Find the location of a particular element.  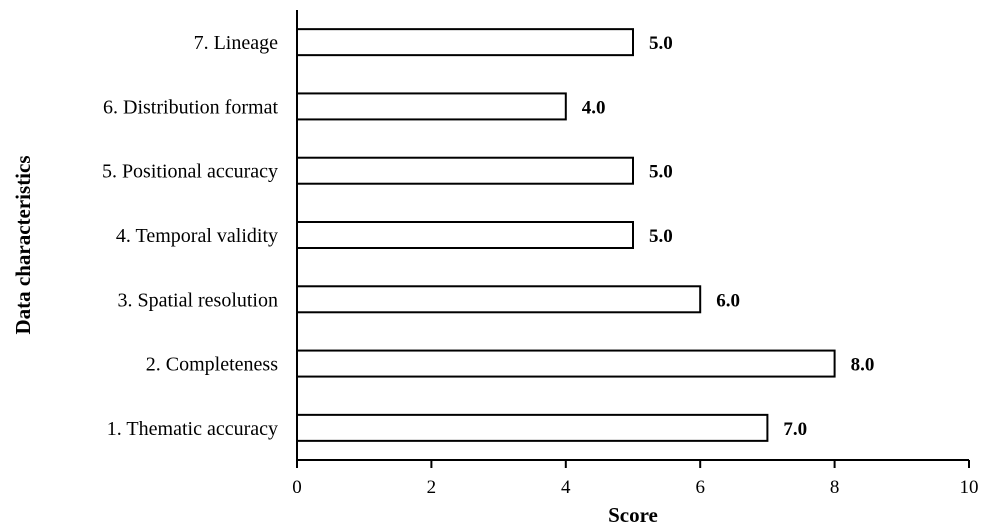

x-tick-label: 4 is located at coordinates (566, 487).